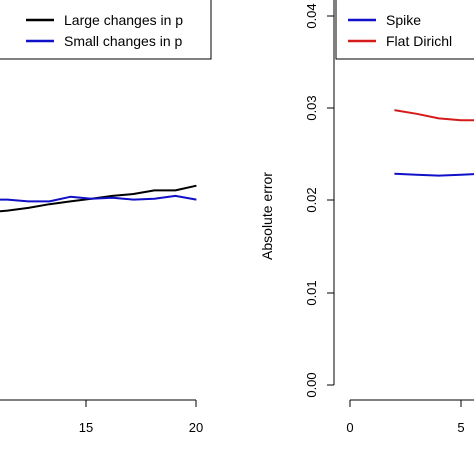  Describe the element at coordinates (311, 199) in the screenshot. I see `right-y-tick-label-002: 0.02` at that location.